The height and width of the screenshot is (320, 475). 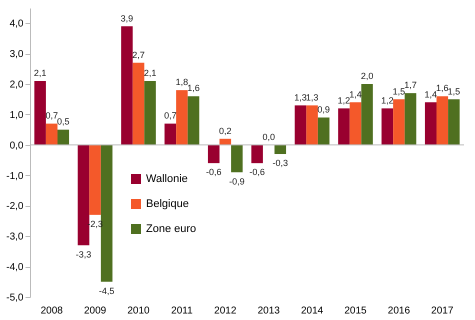 What do you see at coordinates (182, 311) in the screenshot?
I see `x-tick-label: 2011` at bounding box center [182, 311].